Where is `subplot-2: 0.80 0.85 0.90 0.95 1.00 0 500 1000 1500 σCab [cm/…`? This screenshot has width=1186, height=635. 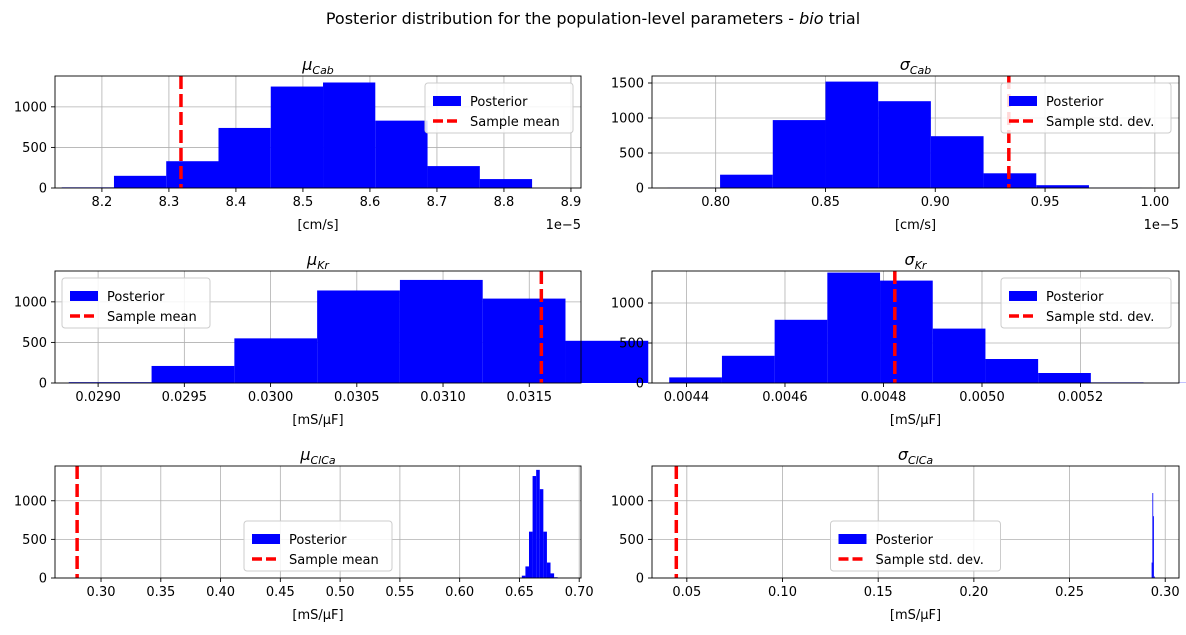 subplot-2: 0.80 0.85 0.90 0.95 1.00 0 500 1000 1500 σCab [cm/… is located at coordinates (895, 144).